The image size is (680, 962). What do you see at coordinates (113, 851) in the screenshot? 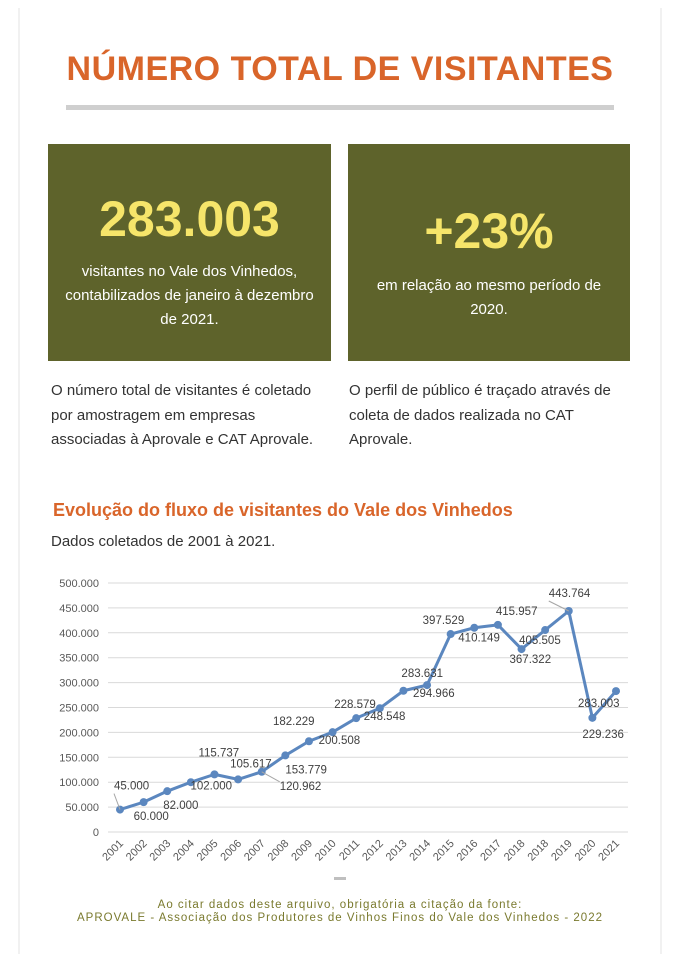
I see `x-tick-label: 2001` at bounding box center [113, 851].